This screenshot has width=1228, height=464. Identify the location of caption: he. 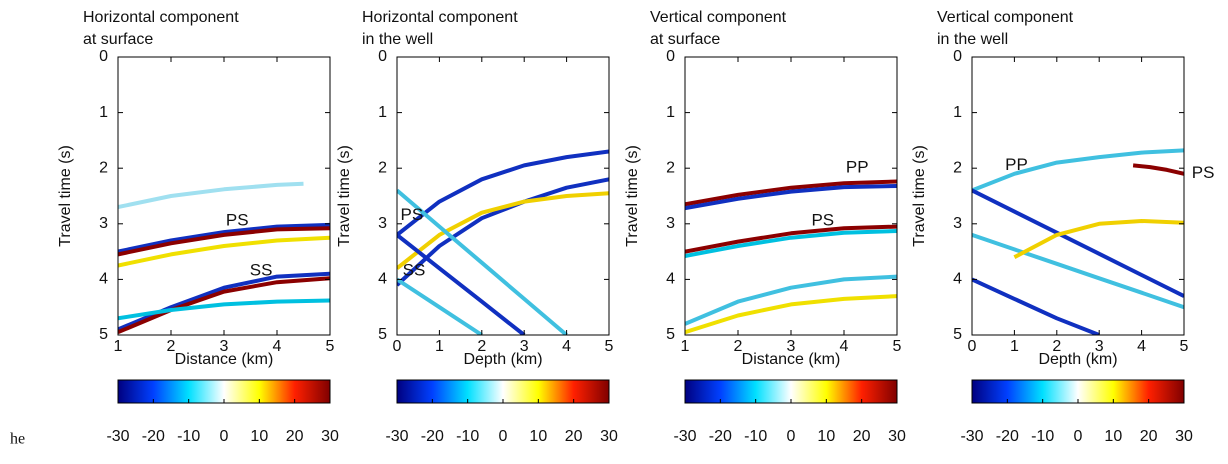
(17, 439).